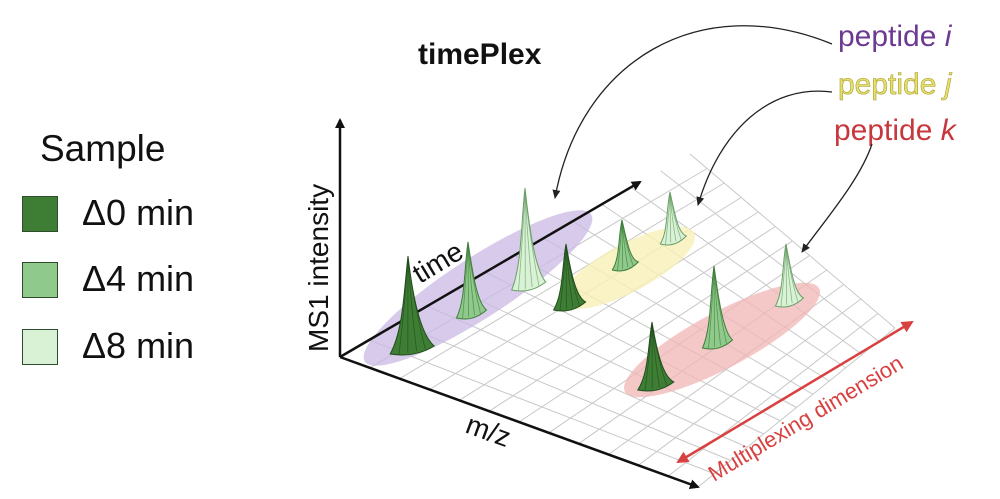 The width and height of the screenshot is (1000, 499). I want to click on peak-body, so click(673, 218).